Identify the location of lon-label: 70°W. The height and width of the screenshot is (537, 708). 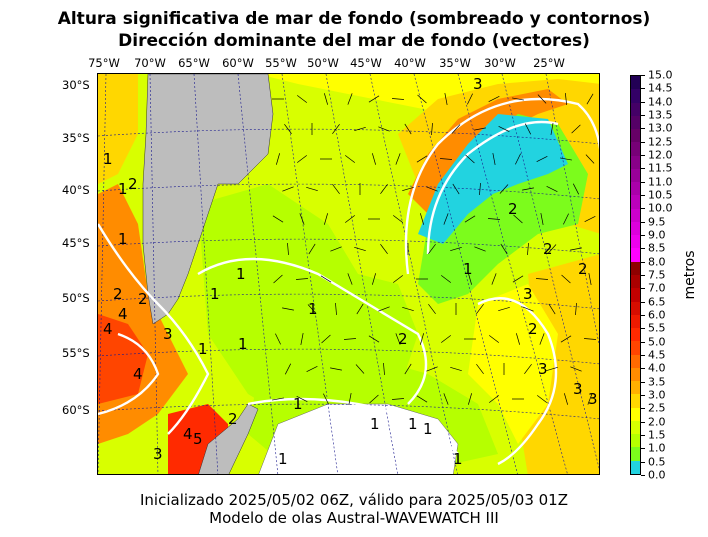
(150, 63).